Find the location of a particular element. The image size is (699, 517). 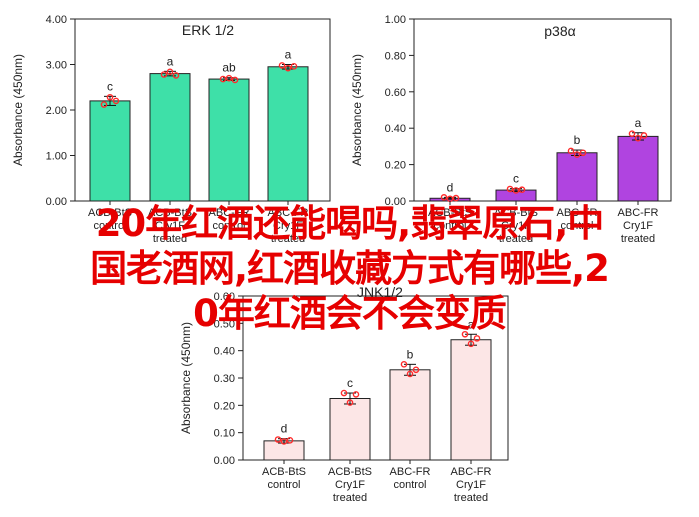

y-tick-label: 4.00 is located at coordinates (56, 20).